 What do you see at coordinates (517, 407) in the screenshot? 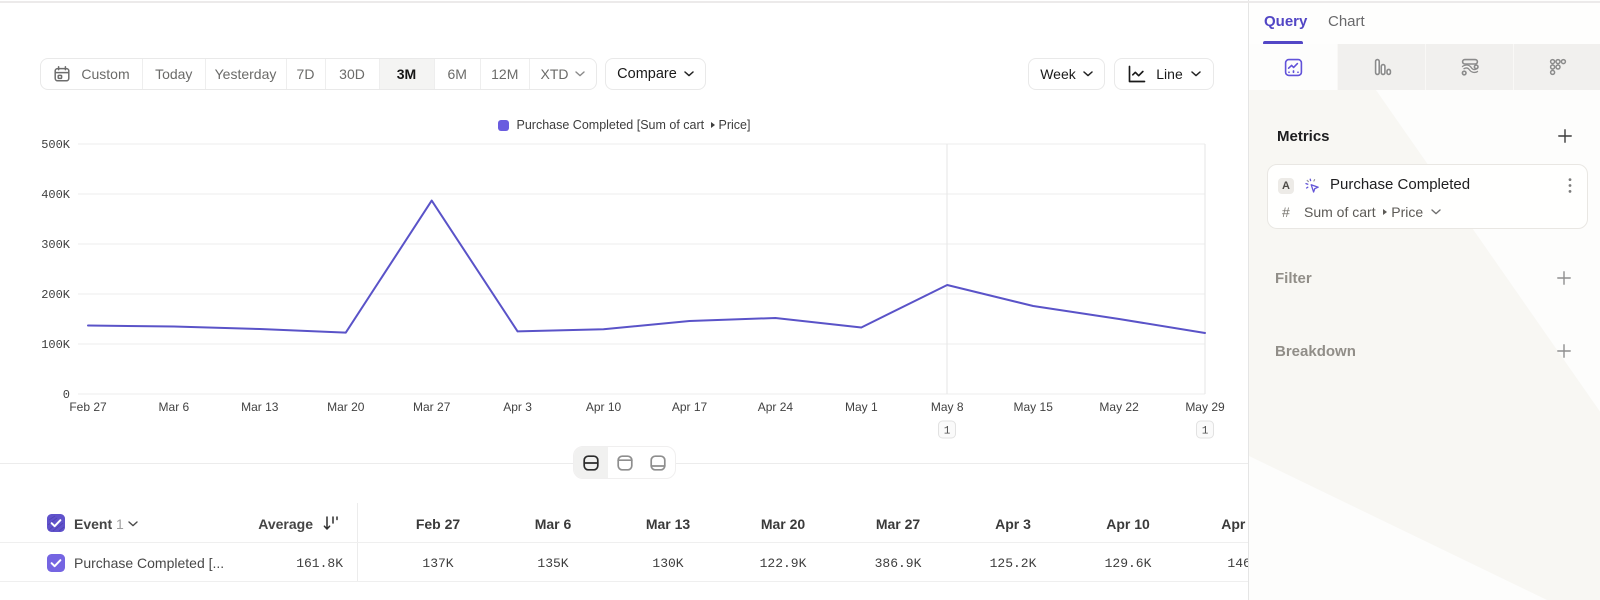
I see `svg-text: Apr 3` at bounding box center [517, 407].